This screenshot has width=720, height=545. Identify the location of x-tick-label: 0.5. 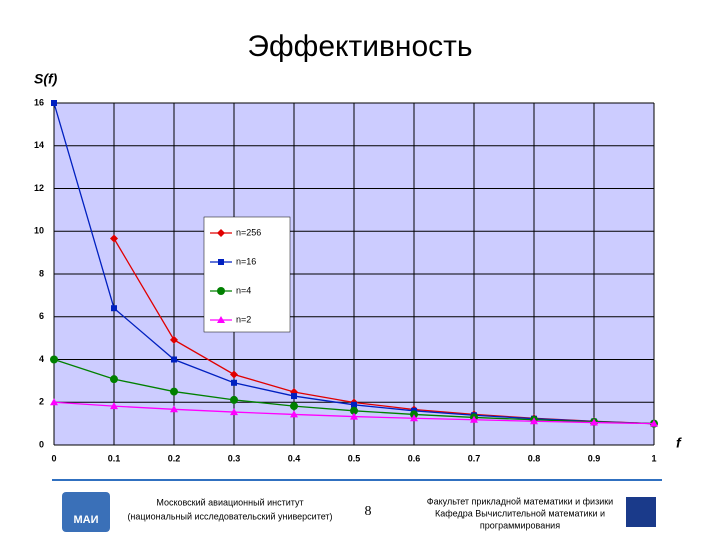
(354, 458).